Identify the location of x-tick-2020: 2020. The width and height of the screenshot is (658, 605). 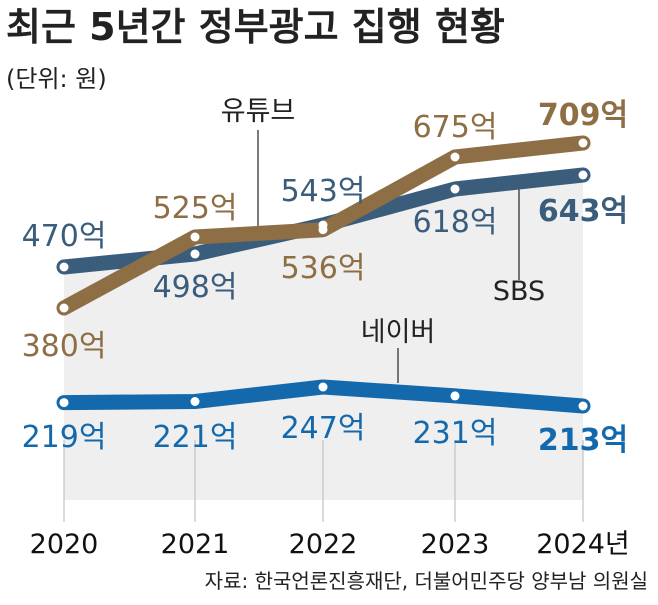
(64, 544).